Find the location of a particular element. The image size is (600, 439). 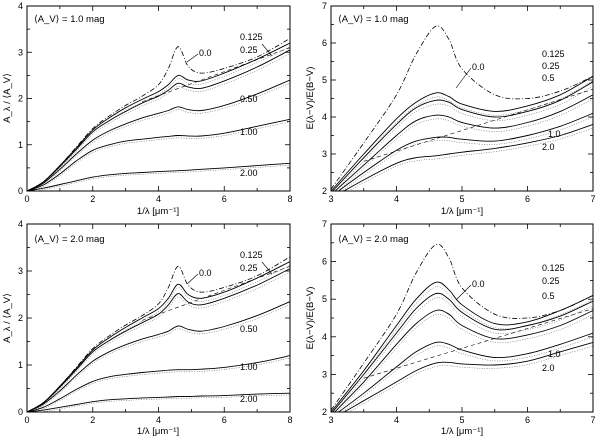

series-curve-1.00 is located at coordinates (158, 383).